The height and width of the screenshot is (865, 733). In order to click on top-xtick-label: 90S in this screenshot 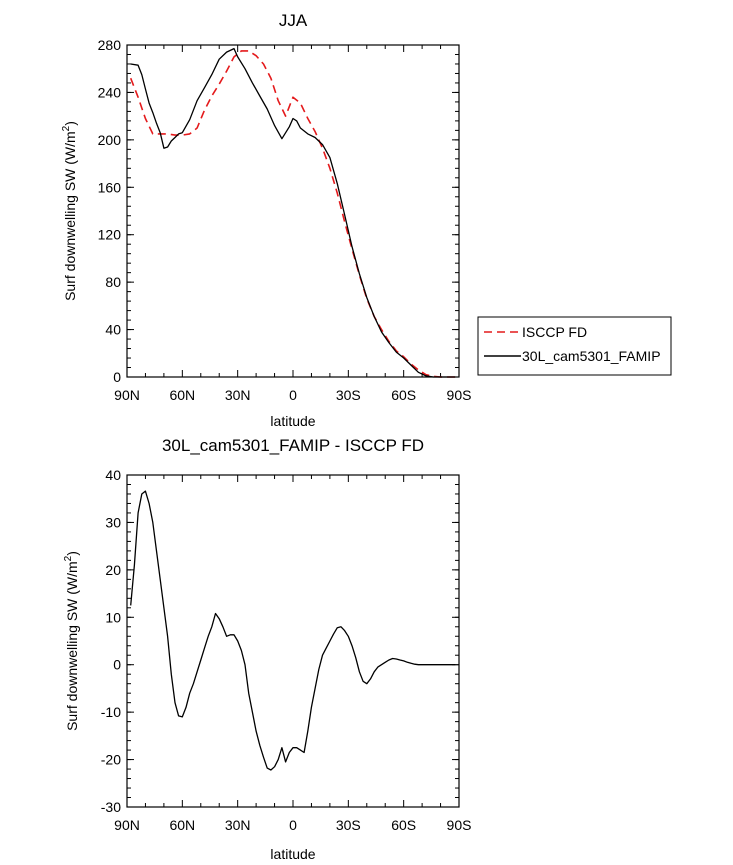, I will do `click(459, 395)`.